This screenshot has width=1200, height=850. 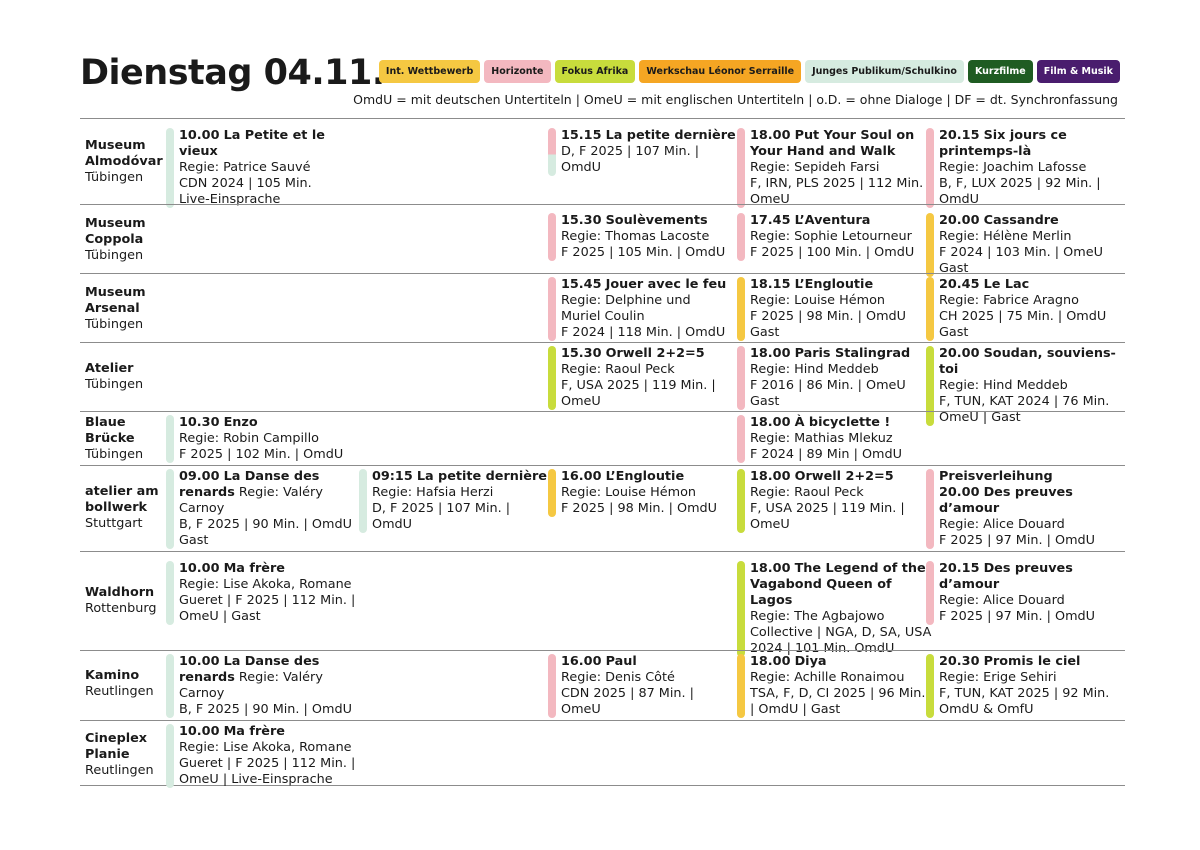 I want to click on venue-name: Atelier, so click(x=109, y=368).